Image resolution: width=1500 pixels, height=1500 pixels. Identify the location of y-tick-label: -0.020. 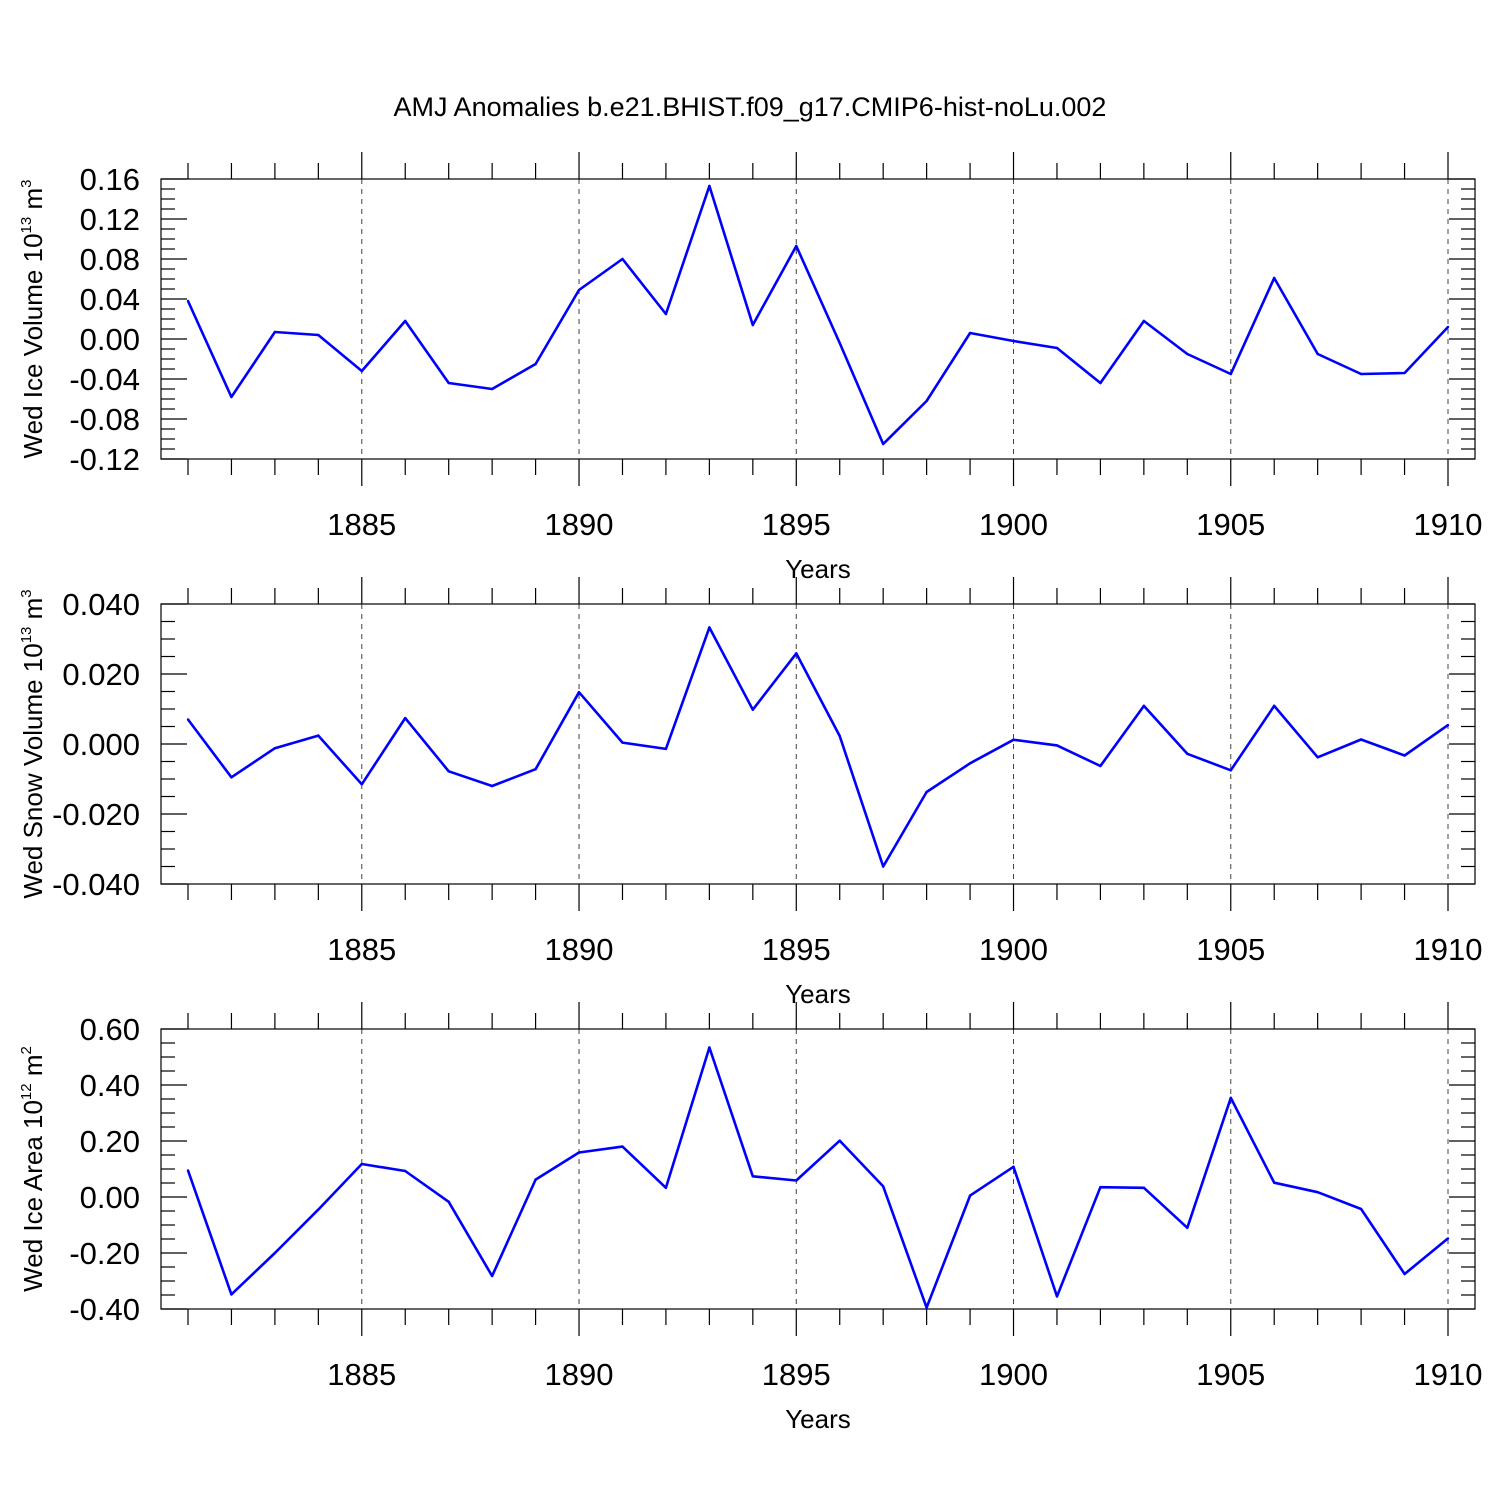
(96, 814).